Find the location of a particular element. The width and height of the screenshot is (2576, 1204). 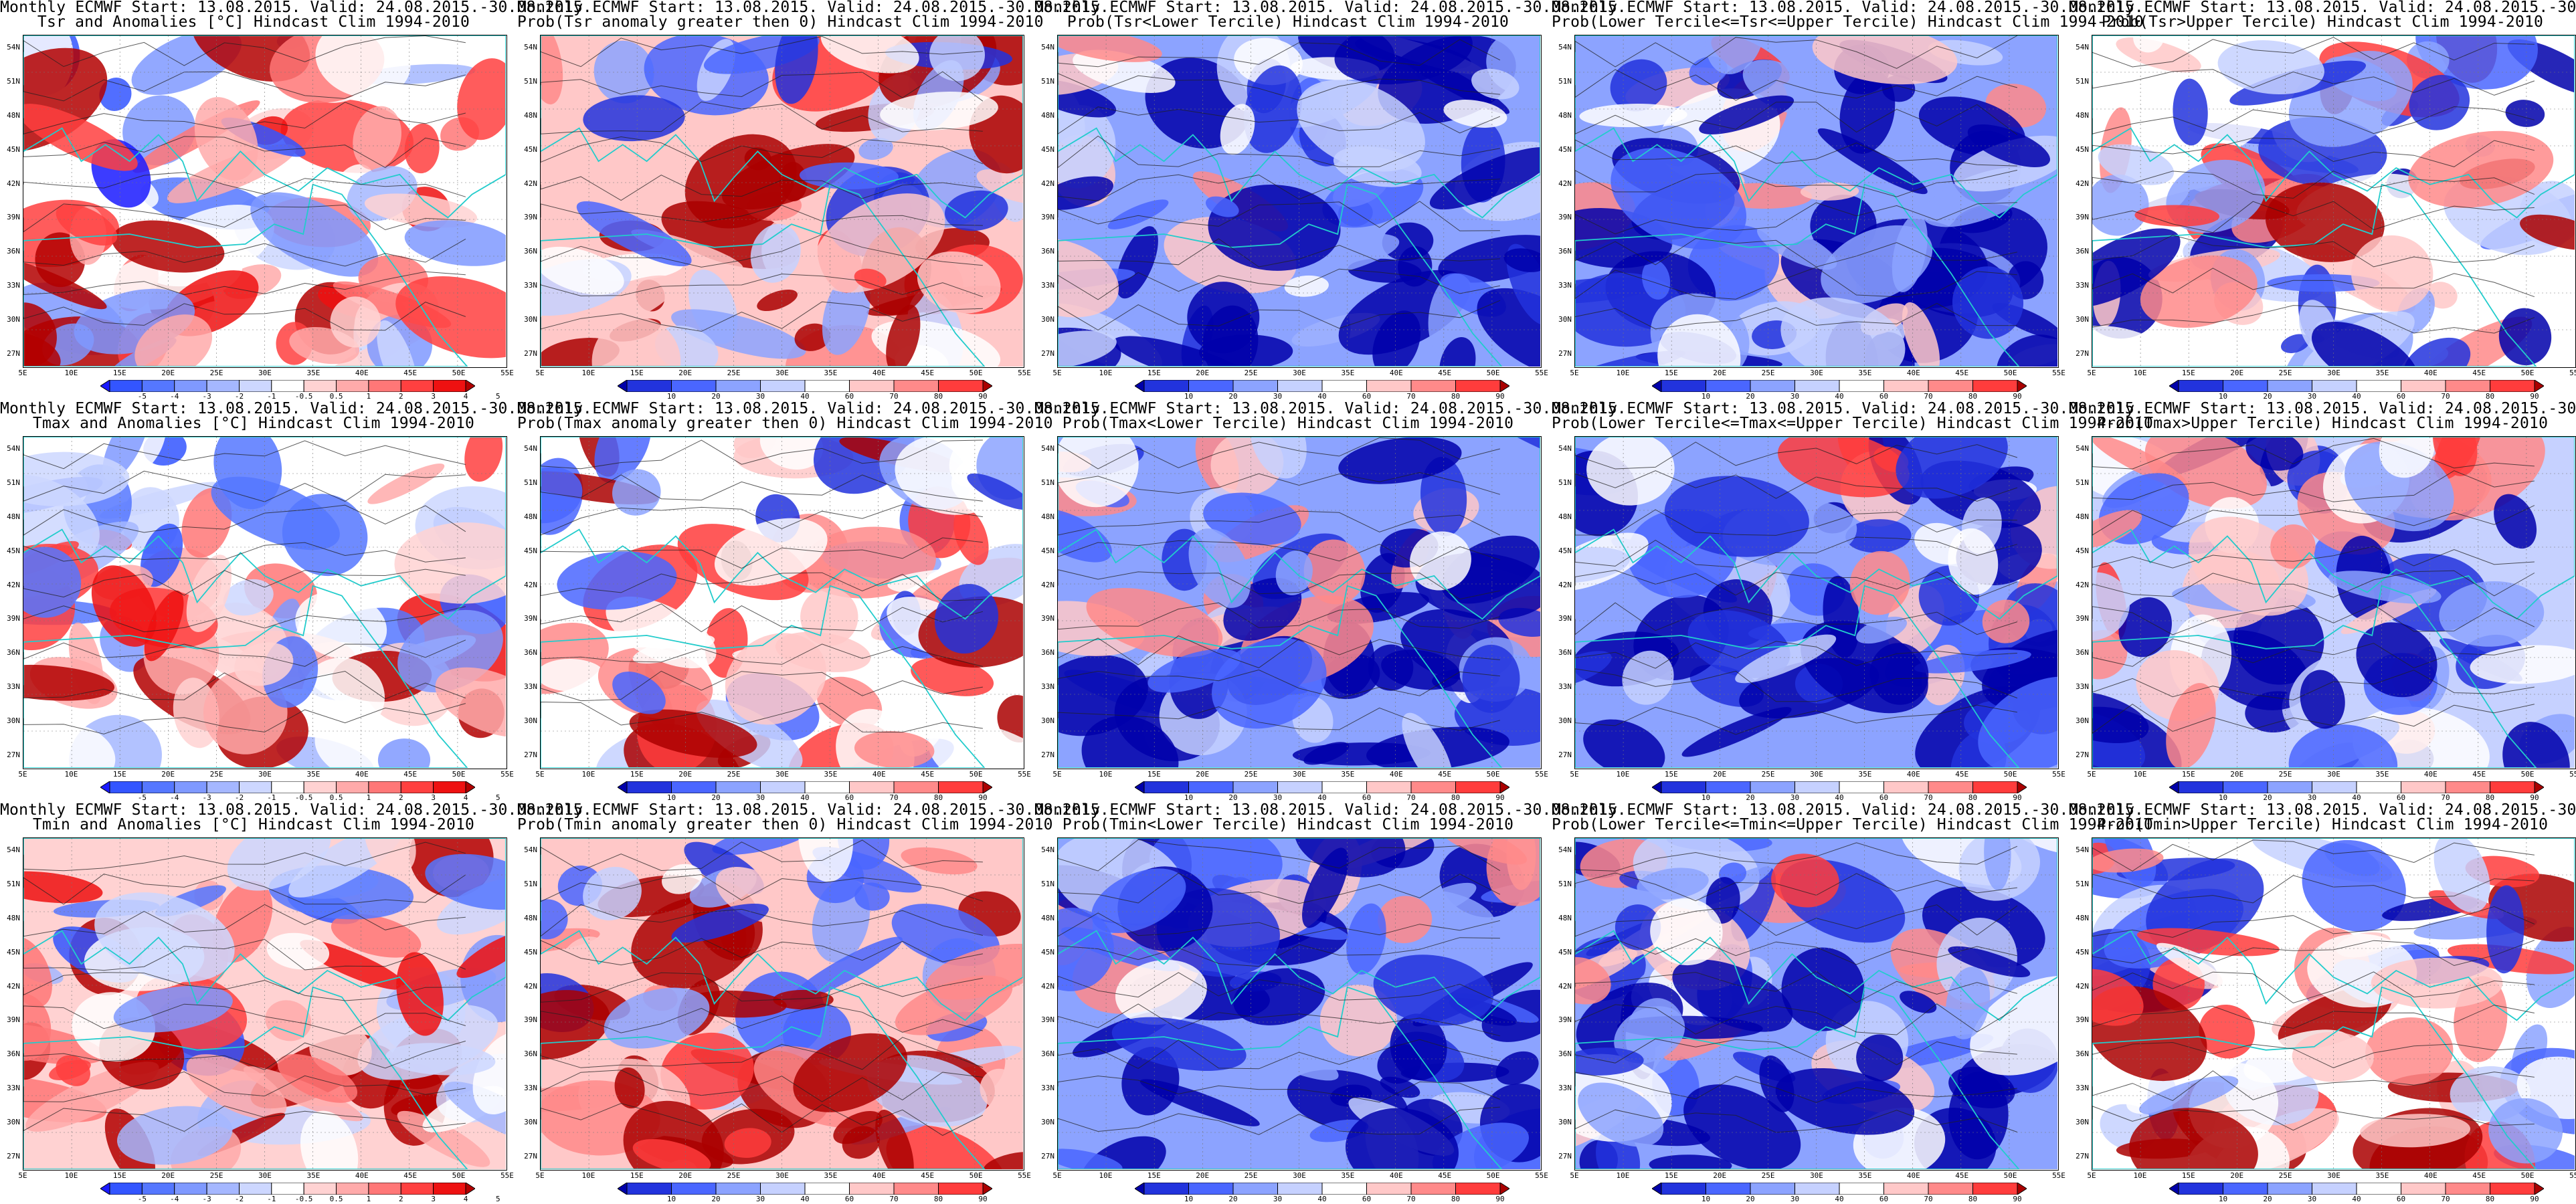

lon-tick-label: 20E is located at coordinates (1203, 373).